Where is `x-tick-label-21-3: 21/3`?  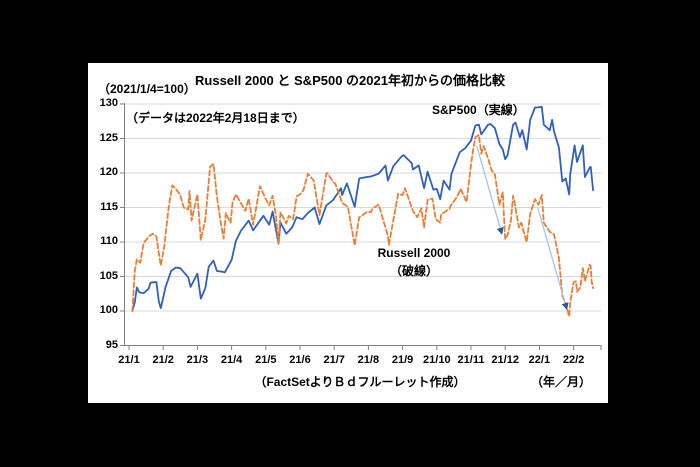 x-tick-label-21-3: 21/3 is located at coordinates (197, 359).